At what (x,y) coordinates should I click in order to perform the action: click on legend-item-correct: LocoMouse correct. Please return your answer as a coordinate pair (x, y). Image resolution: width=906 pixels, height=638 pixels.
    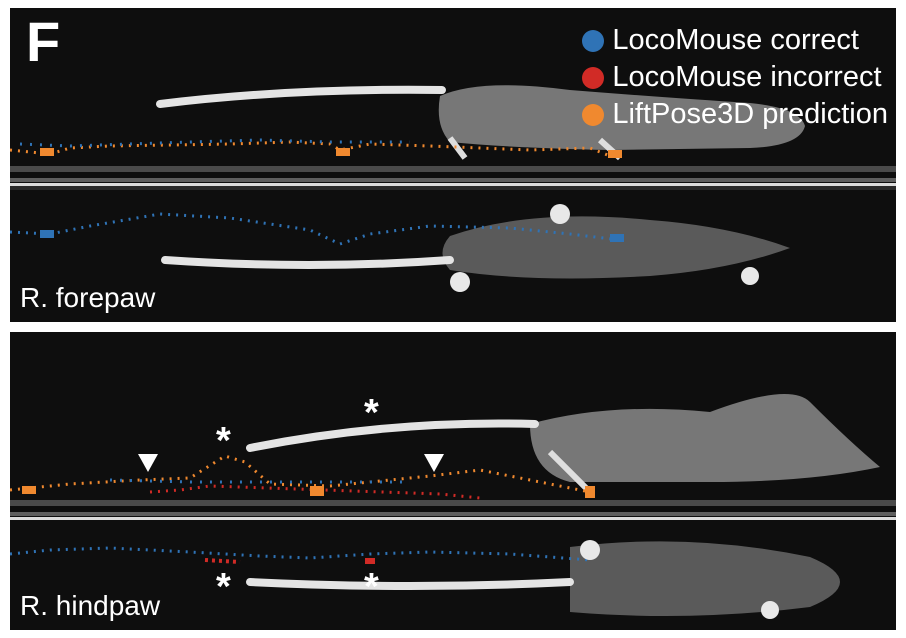
    Looking at the image, I should click on (735, 40).